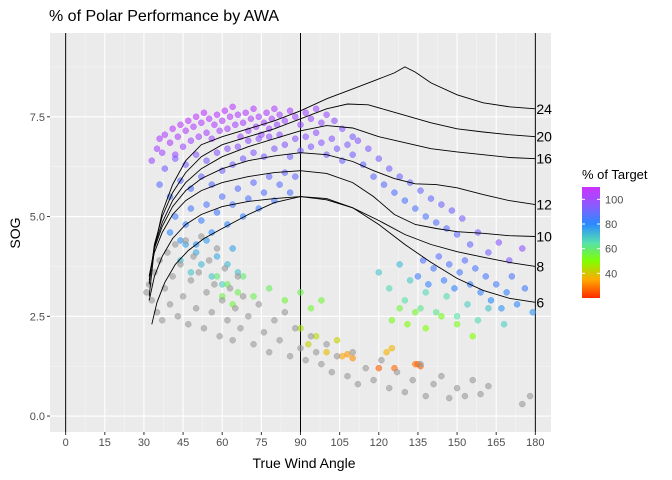 The height and width of the screenshot is (480, 672). Describe the element at coordinates (105, 443) in the screenshot. I see `x-tick-label: 15` at that location.